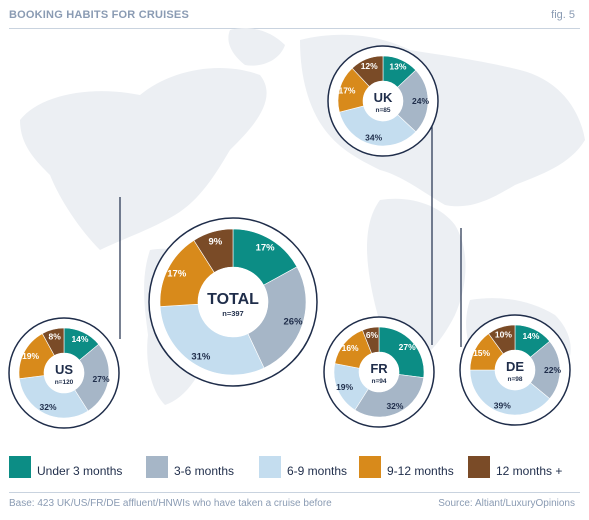  What do you see at coordinates (383, 97) in the screenshot?
I see `donut-center-label: UK` at bounding box center [383, 97].